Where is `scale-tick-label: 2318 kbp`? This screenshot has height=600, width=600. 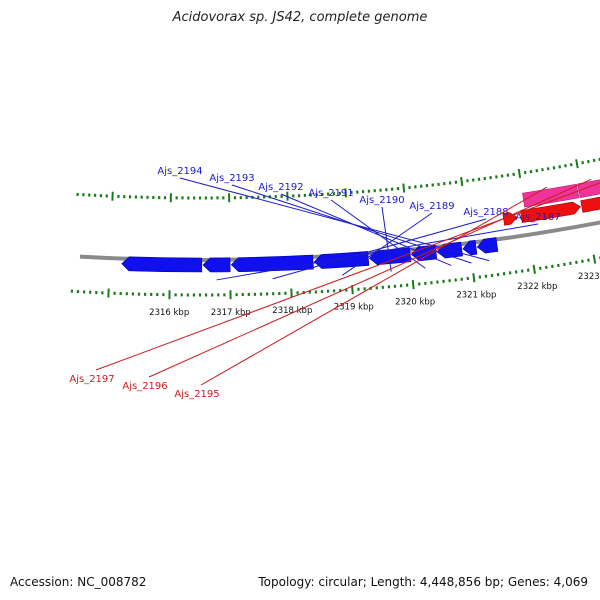
scale-tick-label: 2318 kbp is located at coordinates (292, 311).